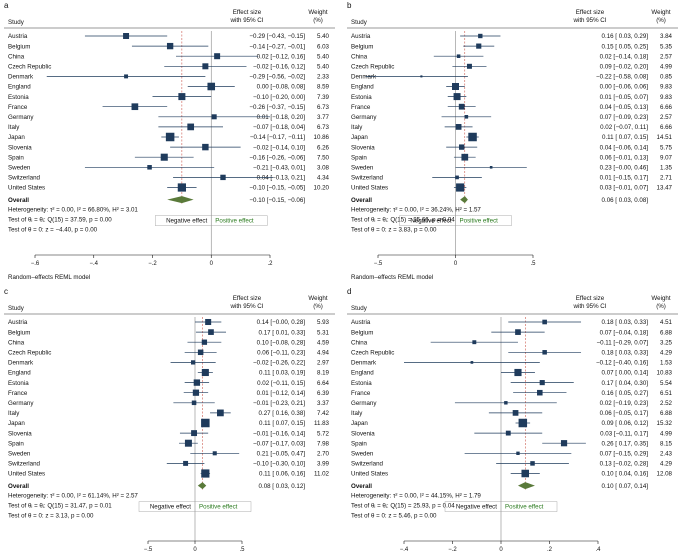 This screenshot has width=685, height=557. What do you see at coordinates (666, 157) in the screenshot?
I see `study-weight: 9.07` at bounding box center [666, 157].